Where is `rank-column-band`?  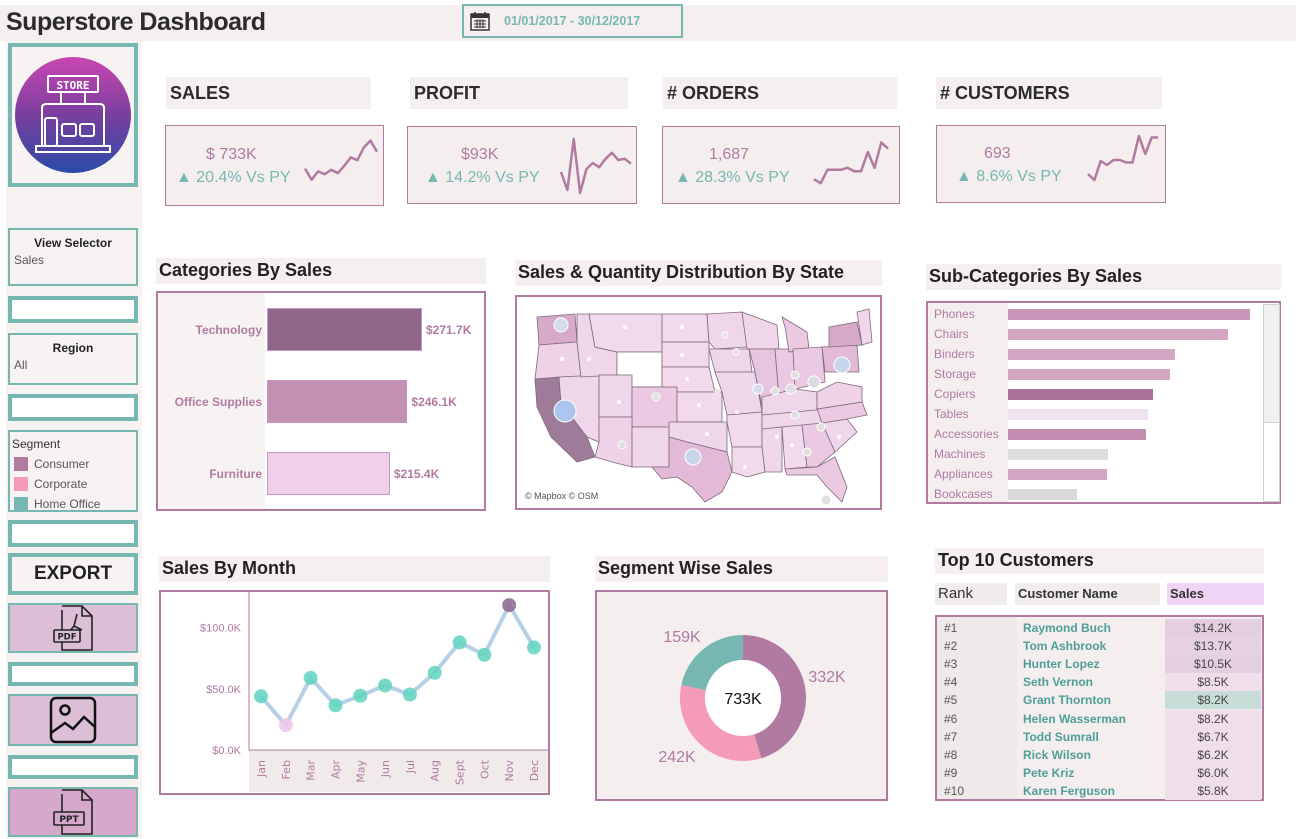 rank-column-band is located at coordinates (977, 708).